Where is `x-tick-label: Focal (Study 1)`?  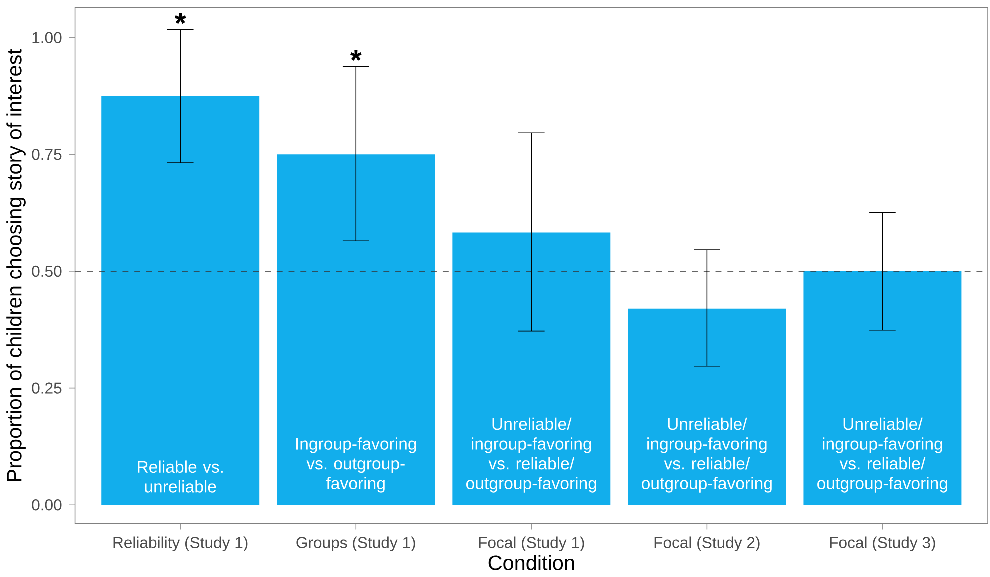
x-tick-label: Focal (Study 1) is located at coordinates (531, 544).